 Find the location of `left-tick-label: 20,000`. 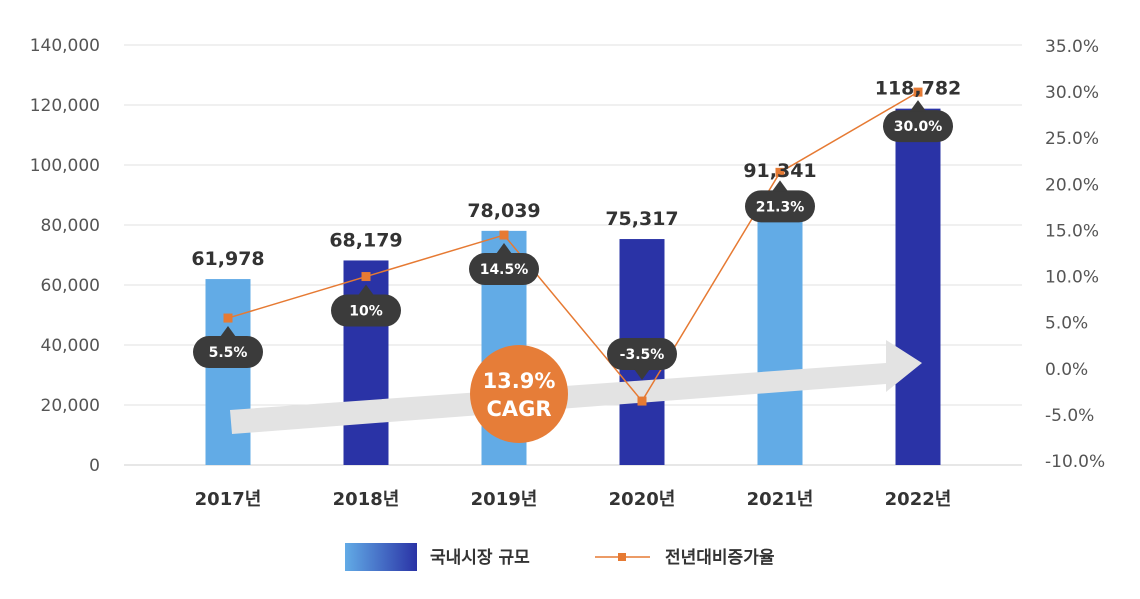

left-tick-label: 20,000 is located at coordinates (70, 406).